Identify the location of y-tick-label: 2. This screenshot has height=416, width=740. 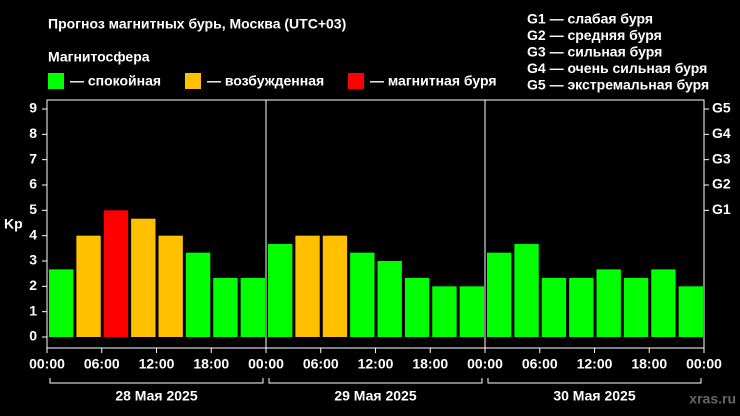
(33, 285).